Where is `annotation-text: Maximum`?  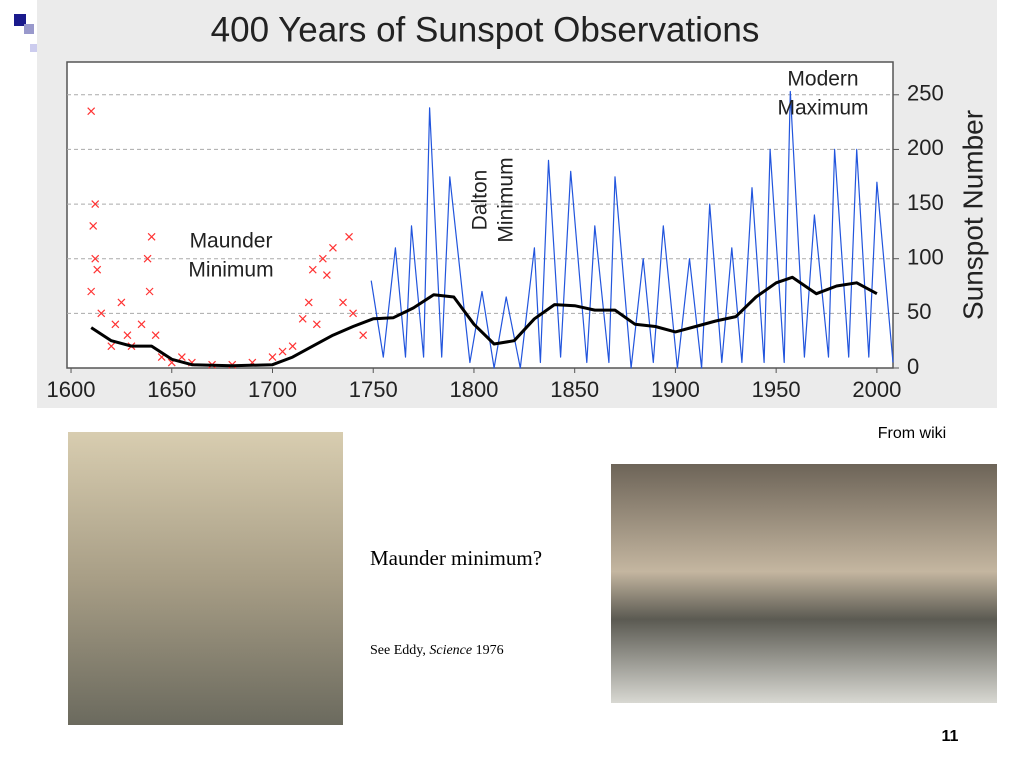
annotation-text: Maximum is located at coordinates (822, 108).